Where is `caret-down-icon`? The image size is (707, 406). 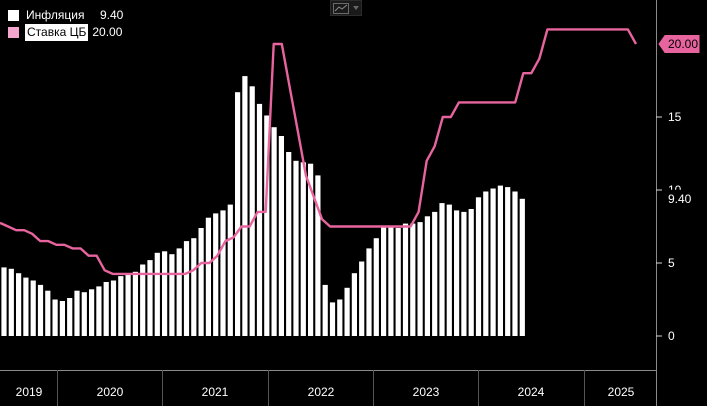
caret-down-icon is located at coordinates (356, 8).